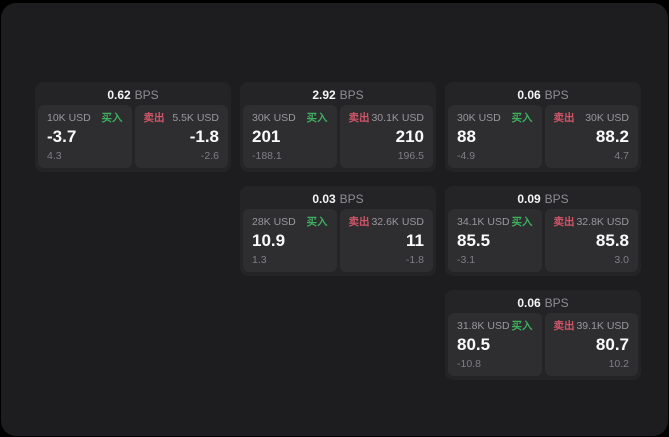 The height and width of the screenshot is (437, 669). I want to click on sell-sub-value: -2.6, so click(209, 156).